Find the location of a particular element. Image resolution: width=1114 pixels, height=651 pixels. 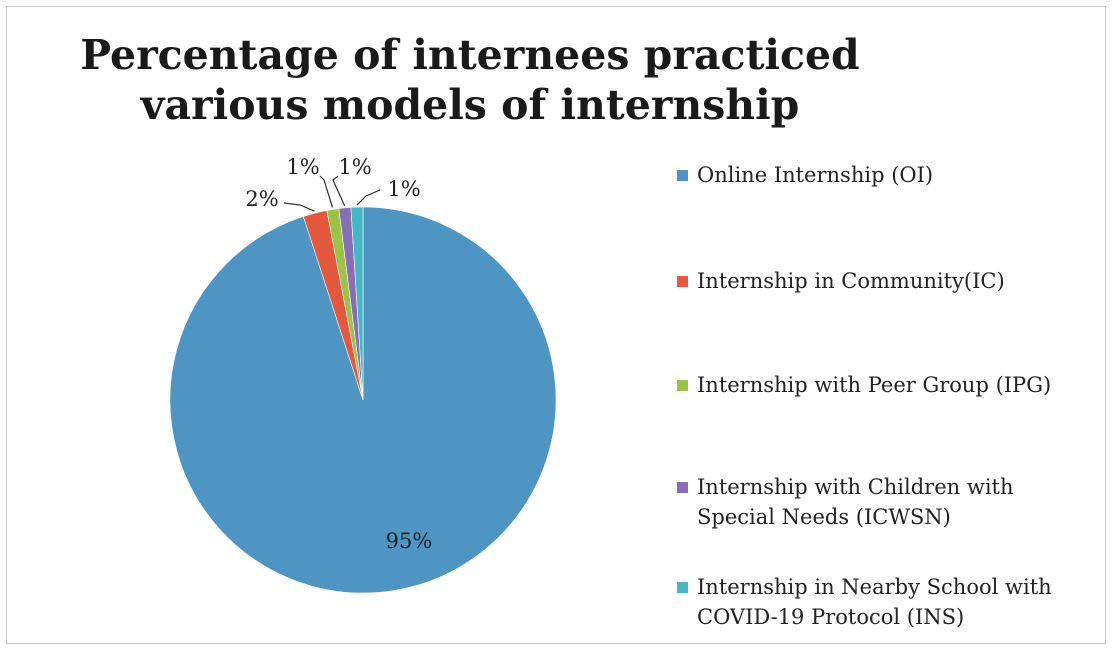

legend-label-ic: Internship in Community(IC) is located at coordinates (851, 281).